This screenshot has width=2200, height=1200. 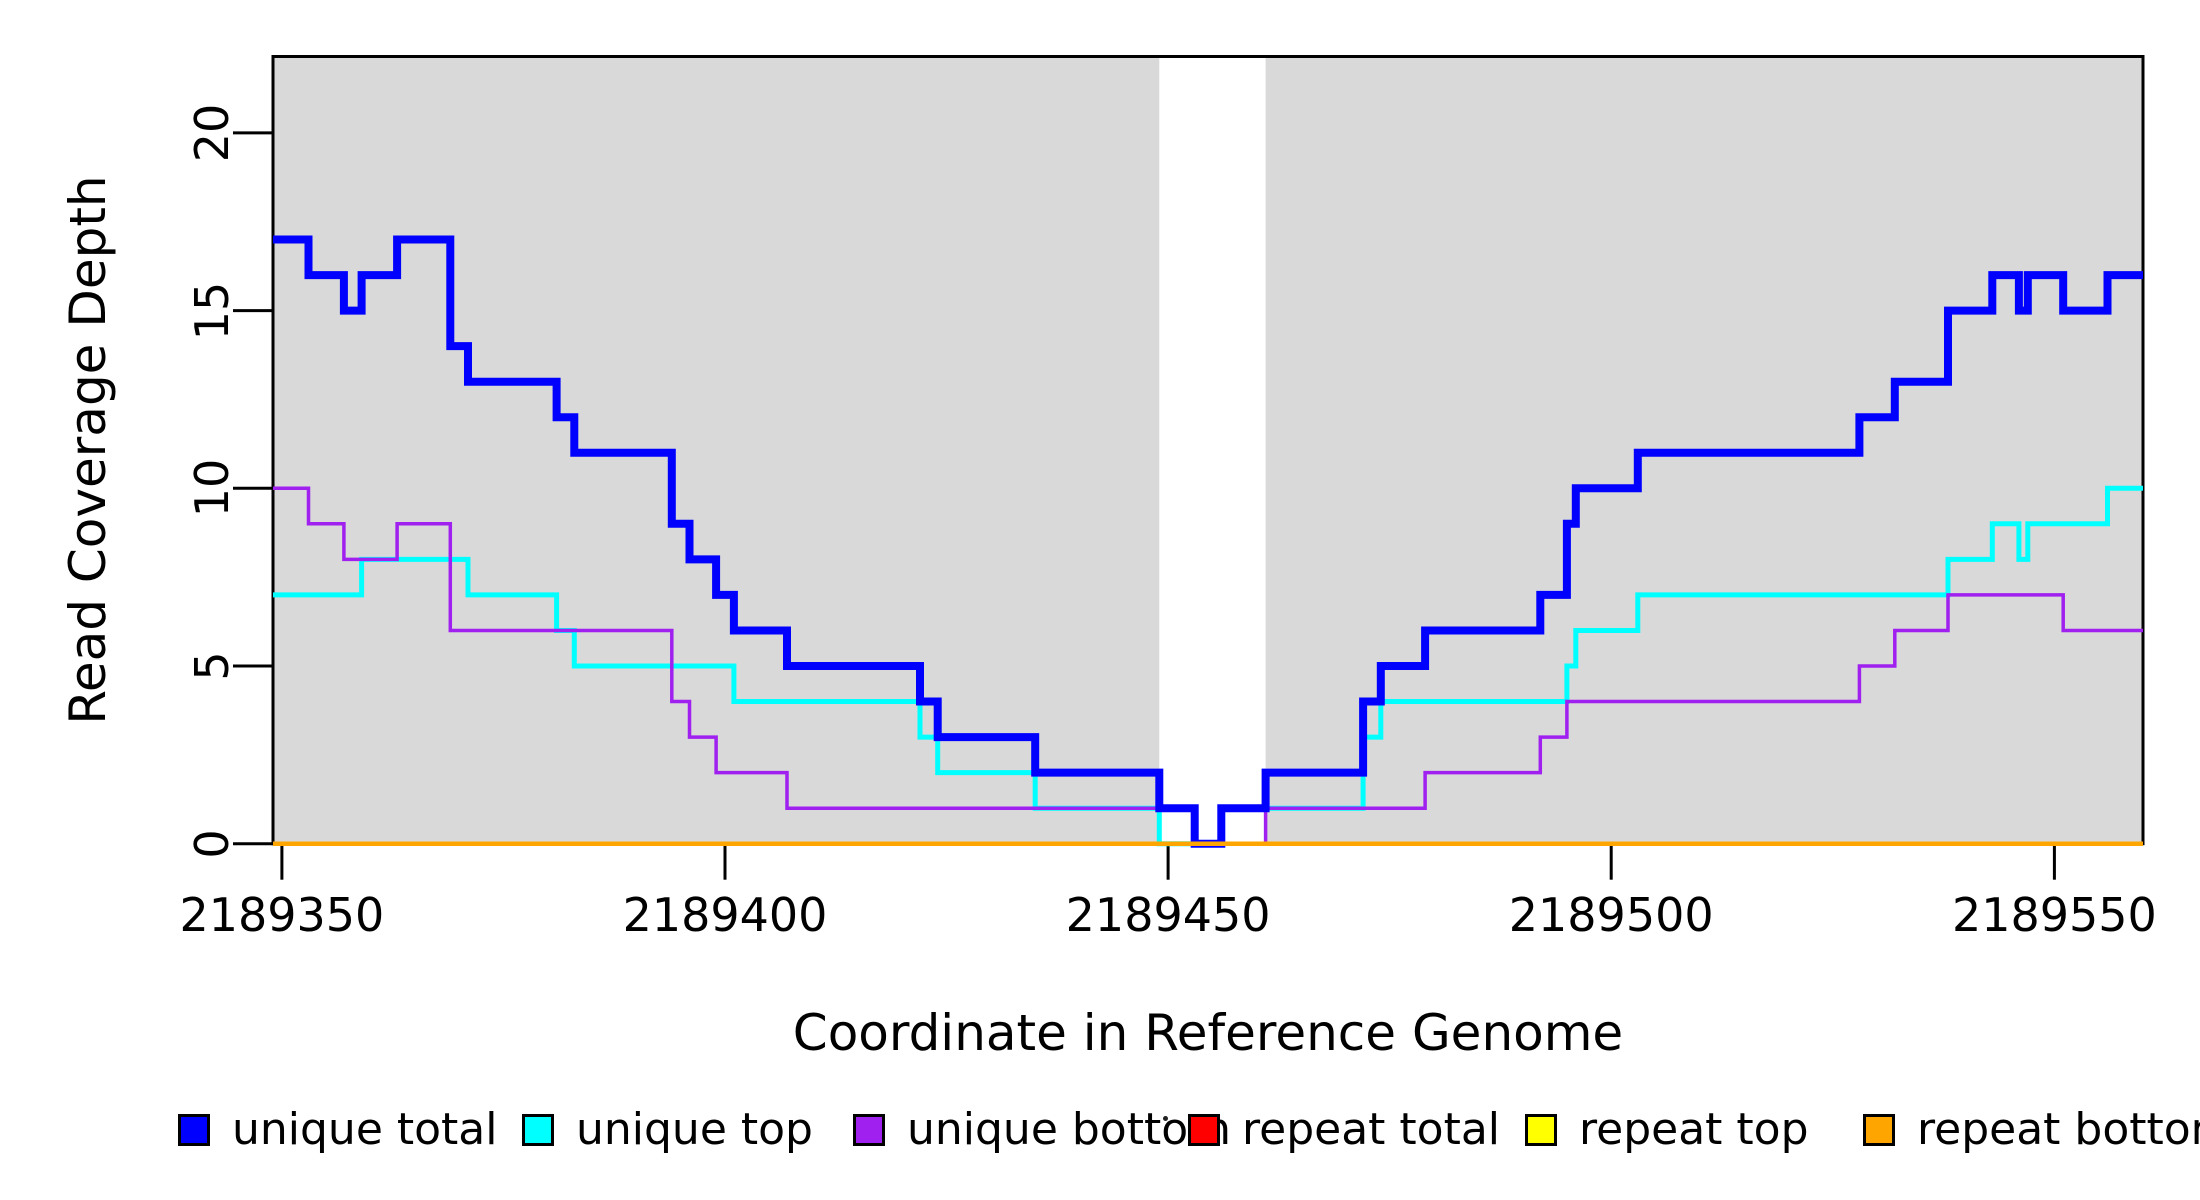 What do you see at coordinates (212, 844) in the screenshot?
I see `y-tick-label: 0` at bounding box center [212, 844].